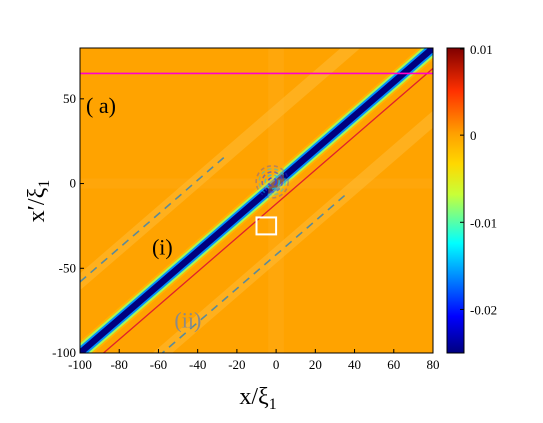 This screenshot has height=423, width=543. I want to click on highlight-box, so click(266, 226).